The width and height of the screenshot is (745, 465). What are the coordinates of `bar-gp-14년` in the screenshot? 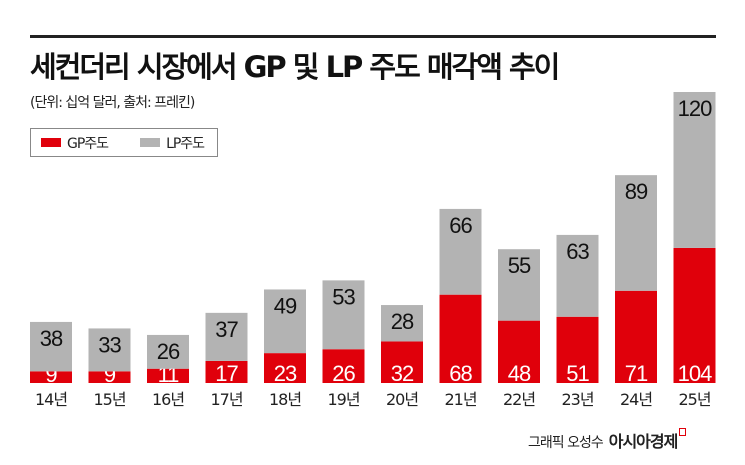 It's located at (51, 377).